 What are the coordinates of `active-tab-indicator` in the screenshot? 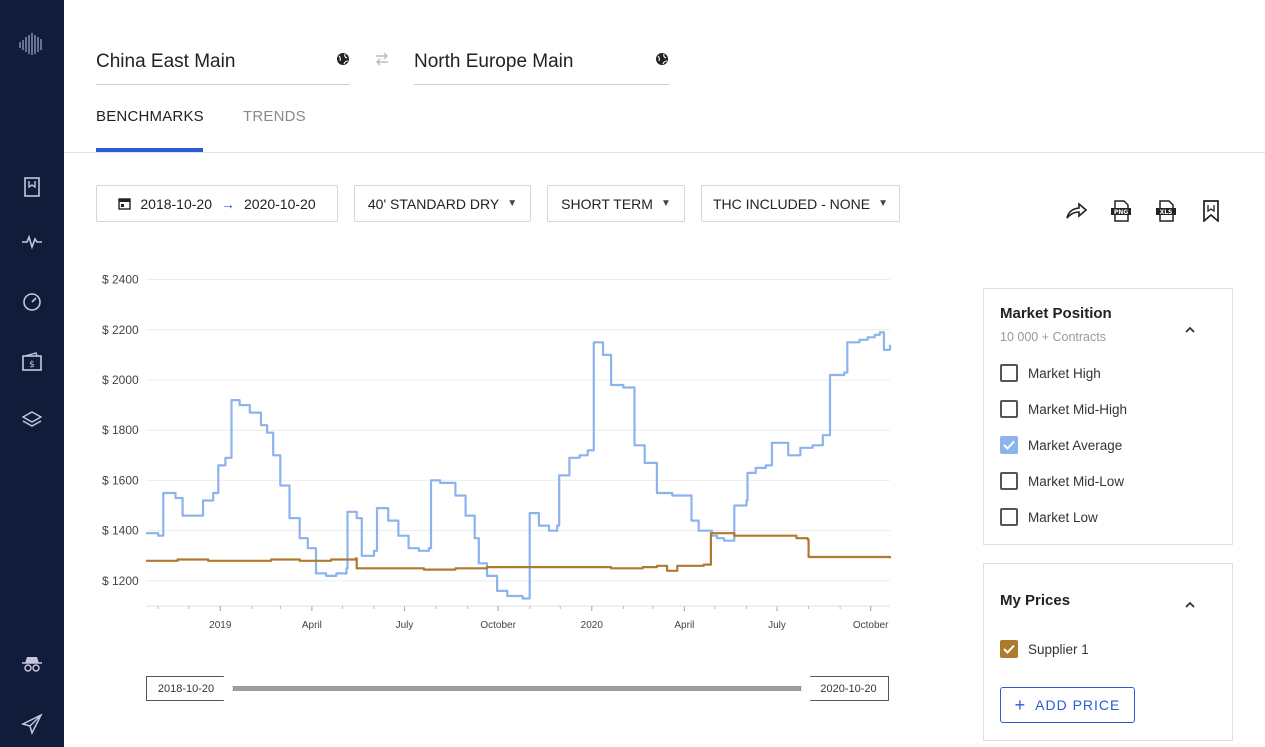 It's located at (149, 150).